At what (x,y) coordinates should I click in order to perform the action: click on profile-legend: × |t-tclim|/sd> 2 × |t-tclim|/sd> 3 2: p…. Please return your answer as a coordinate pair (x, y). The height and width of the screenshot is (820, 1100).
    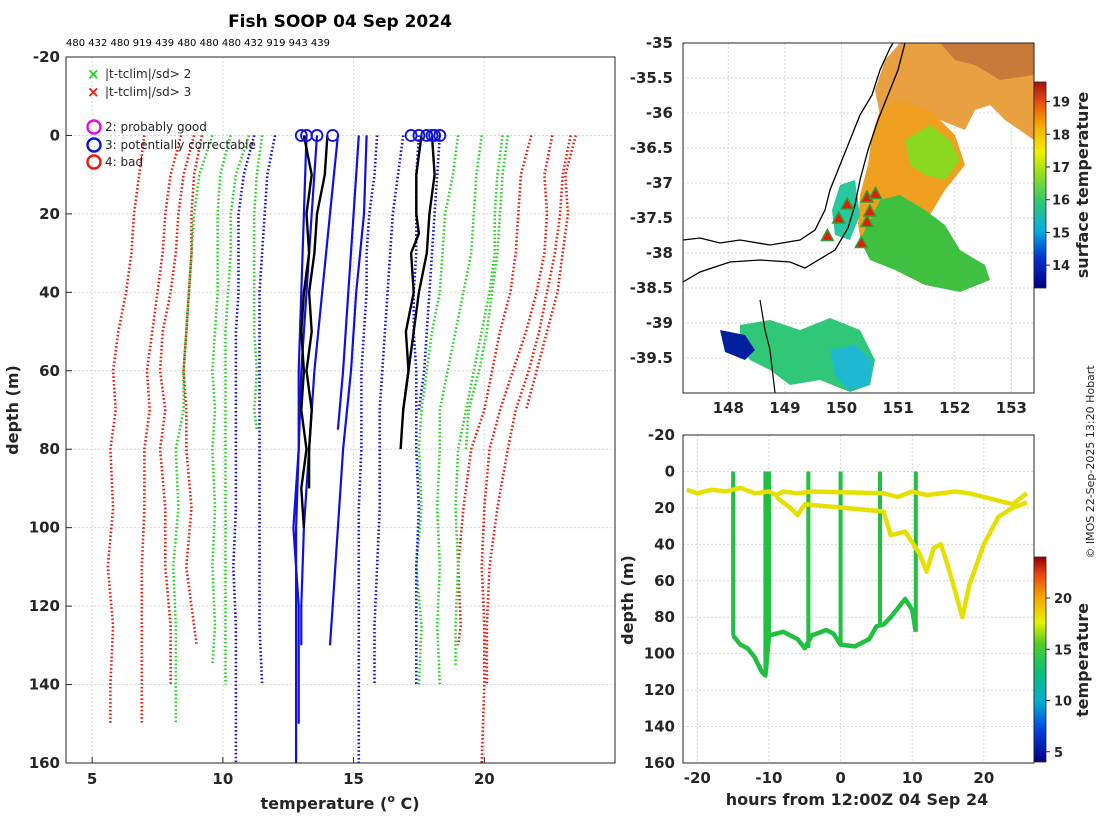
    Looking at the image, I should click on (171, 117).